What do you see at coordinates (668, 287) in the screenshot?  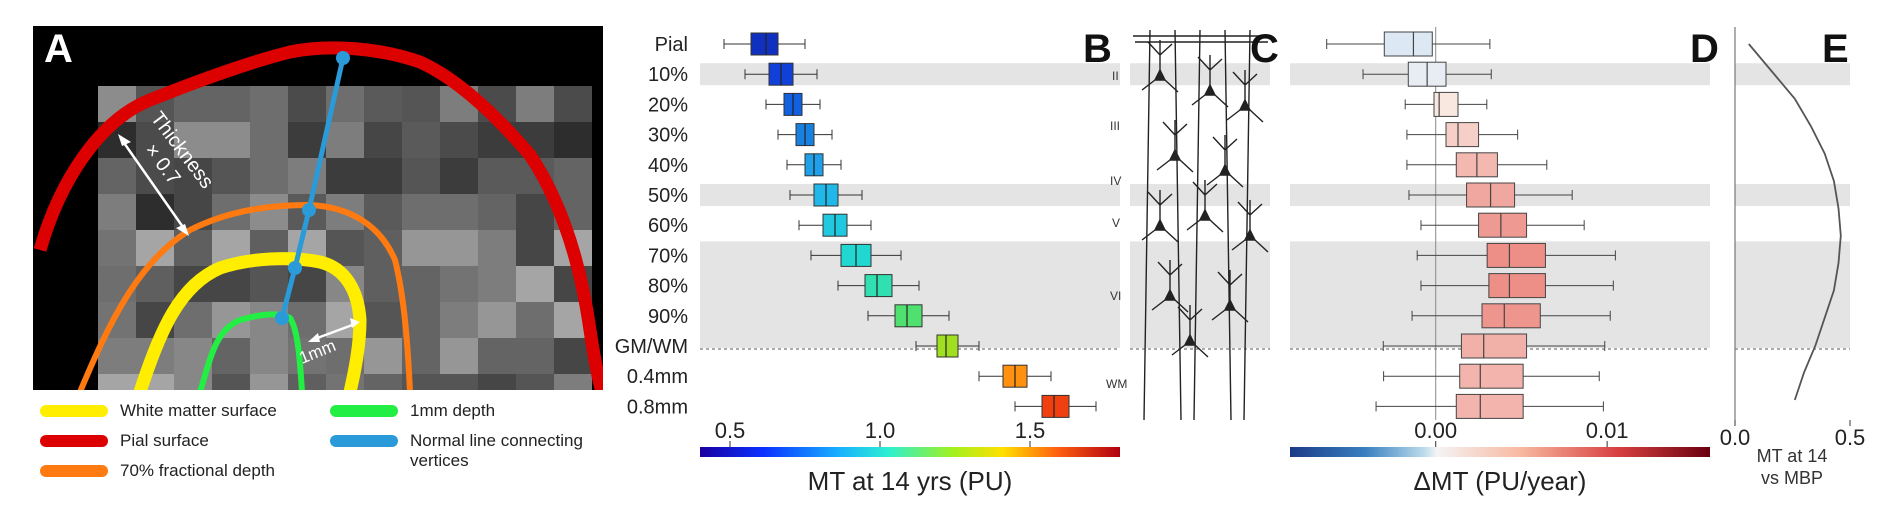 I see `row-label: 80%` at bounding box center [668, 287].